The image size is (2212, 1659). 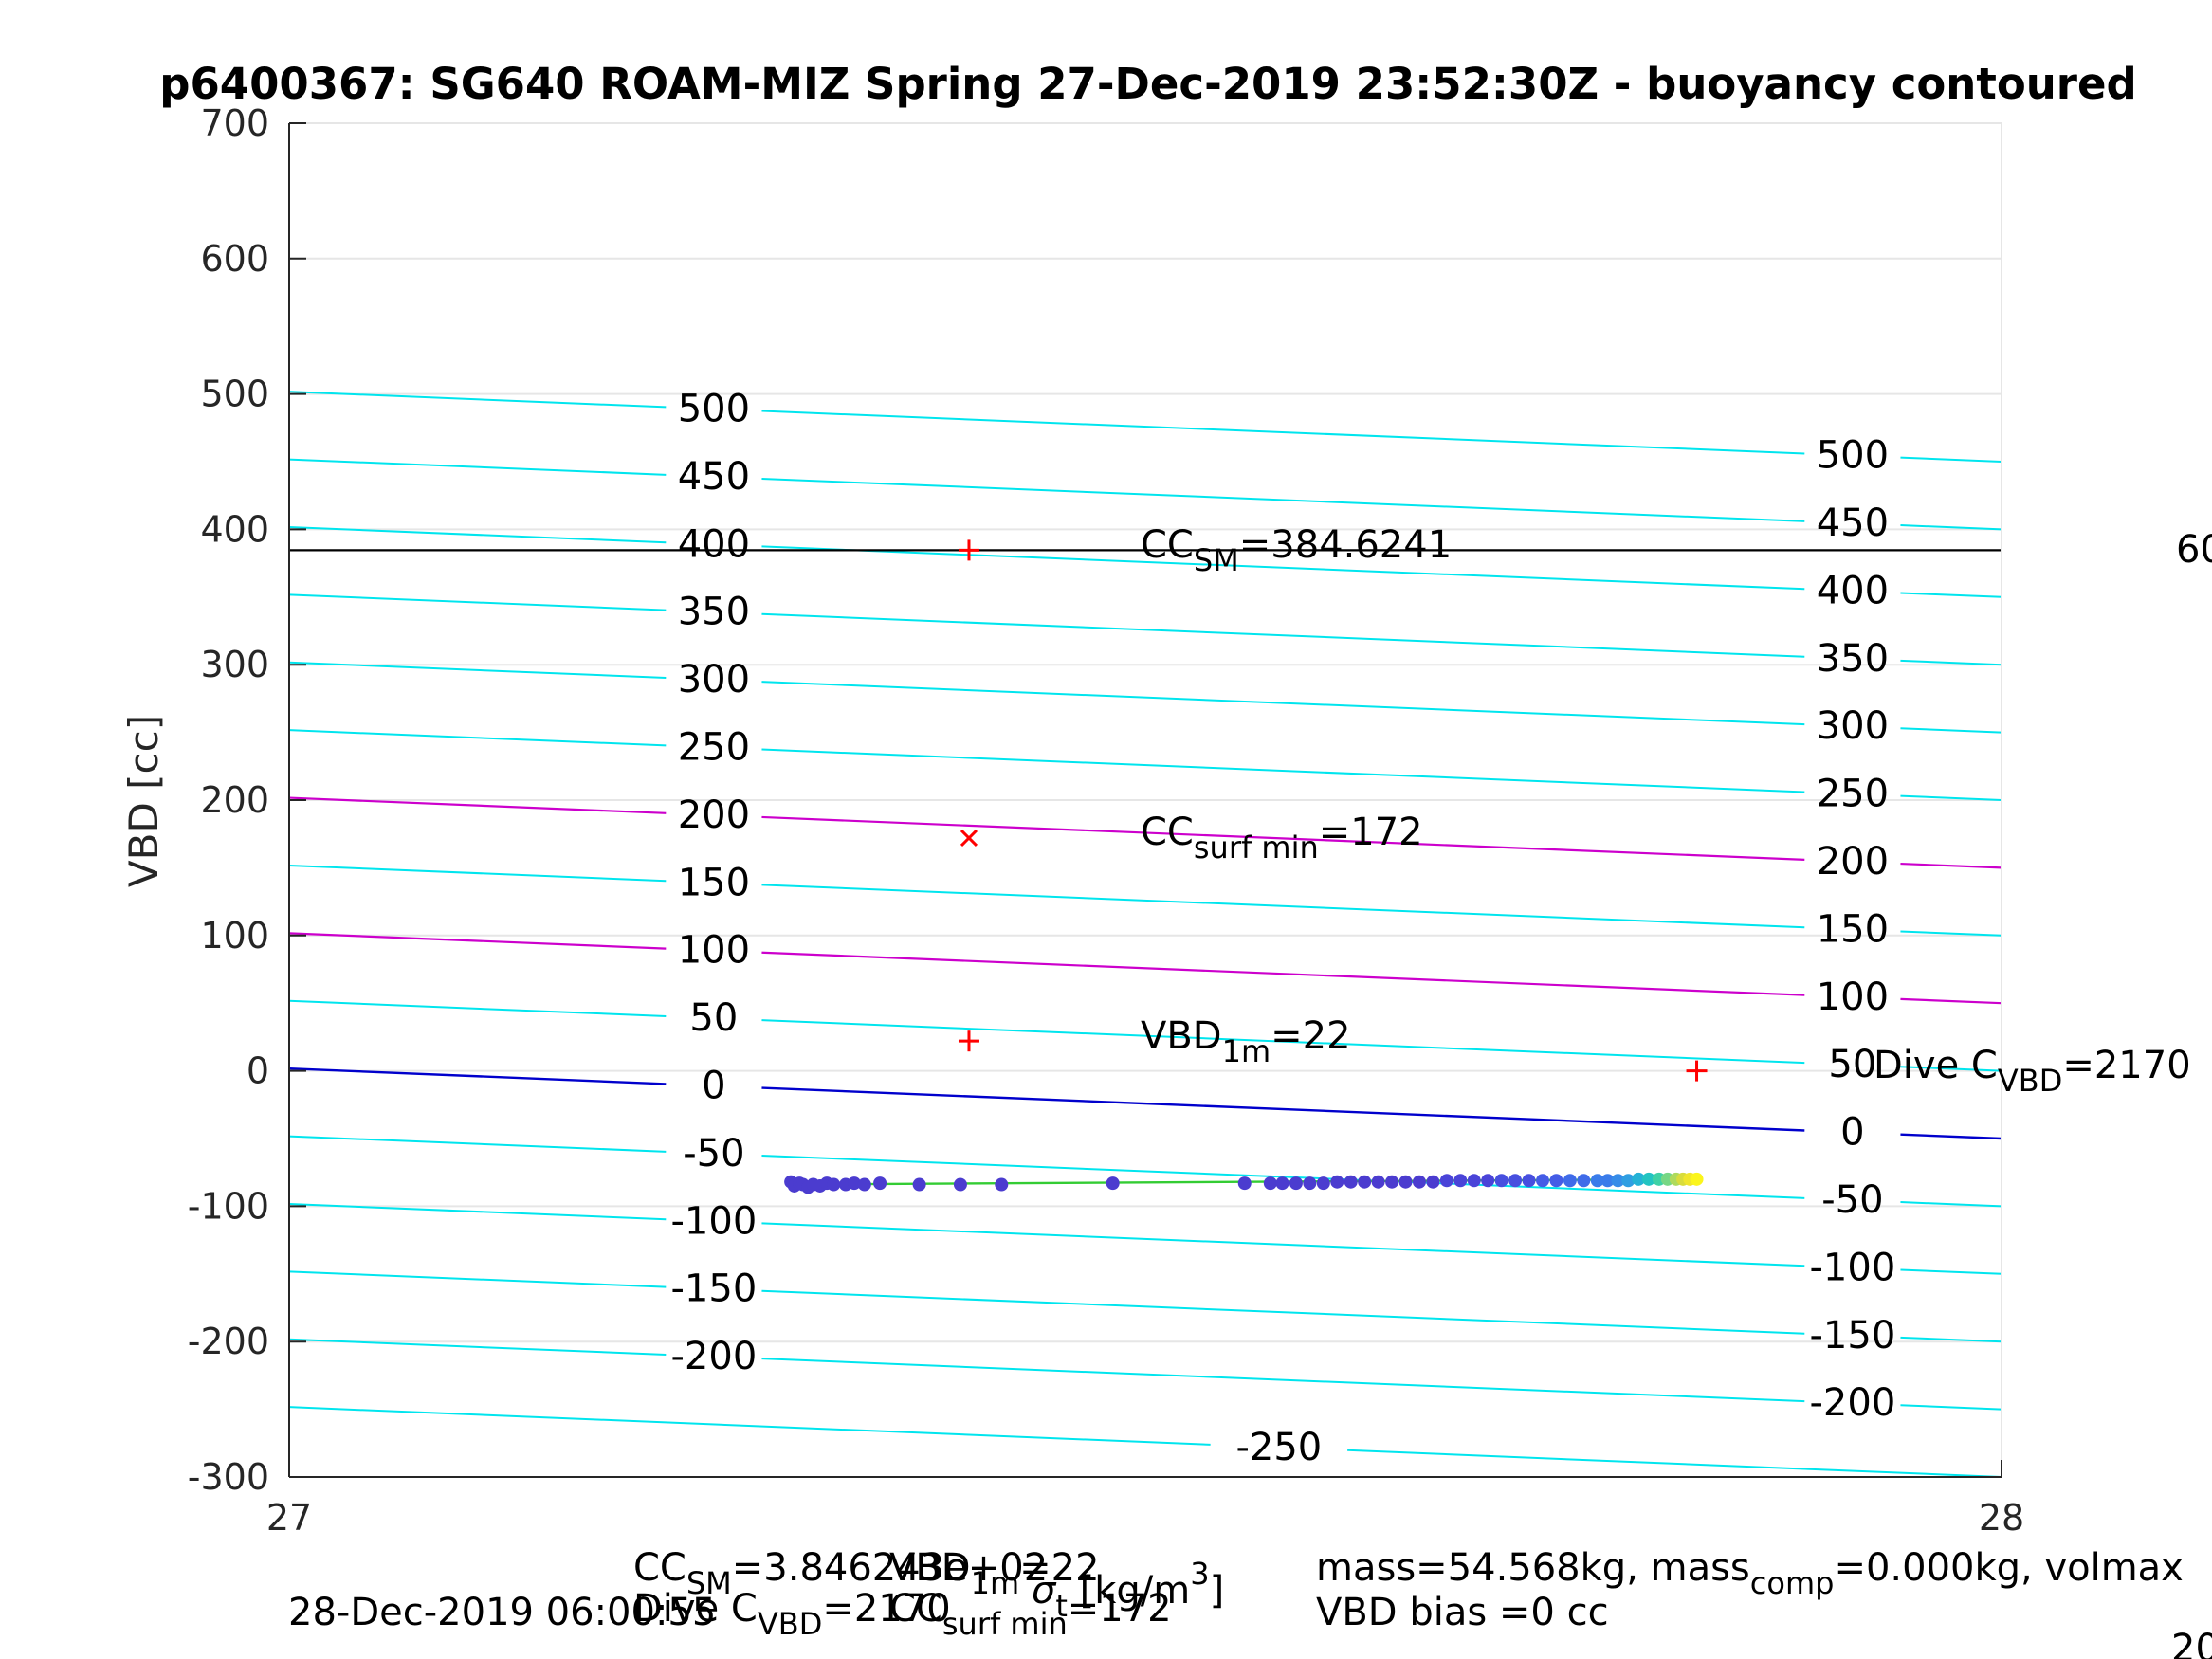 What do you see at coordinates (234, 529) in the screenshot?
I see `y-tick-label: 400` at bounding box center [234, 529].